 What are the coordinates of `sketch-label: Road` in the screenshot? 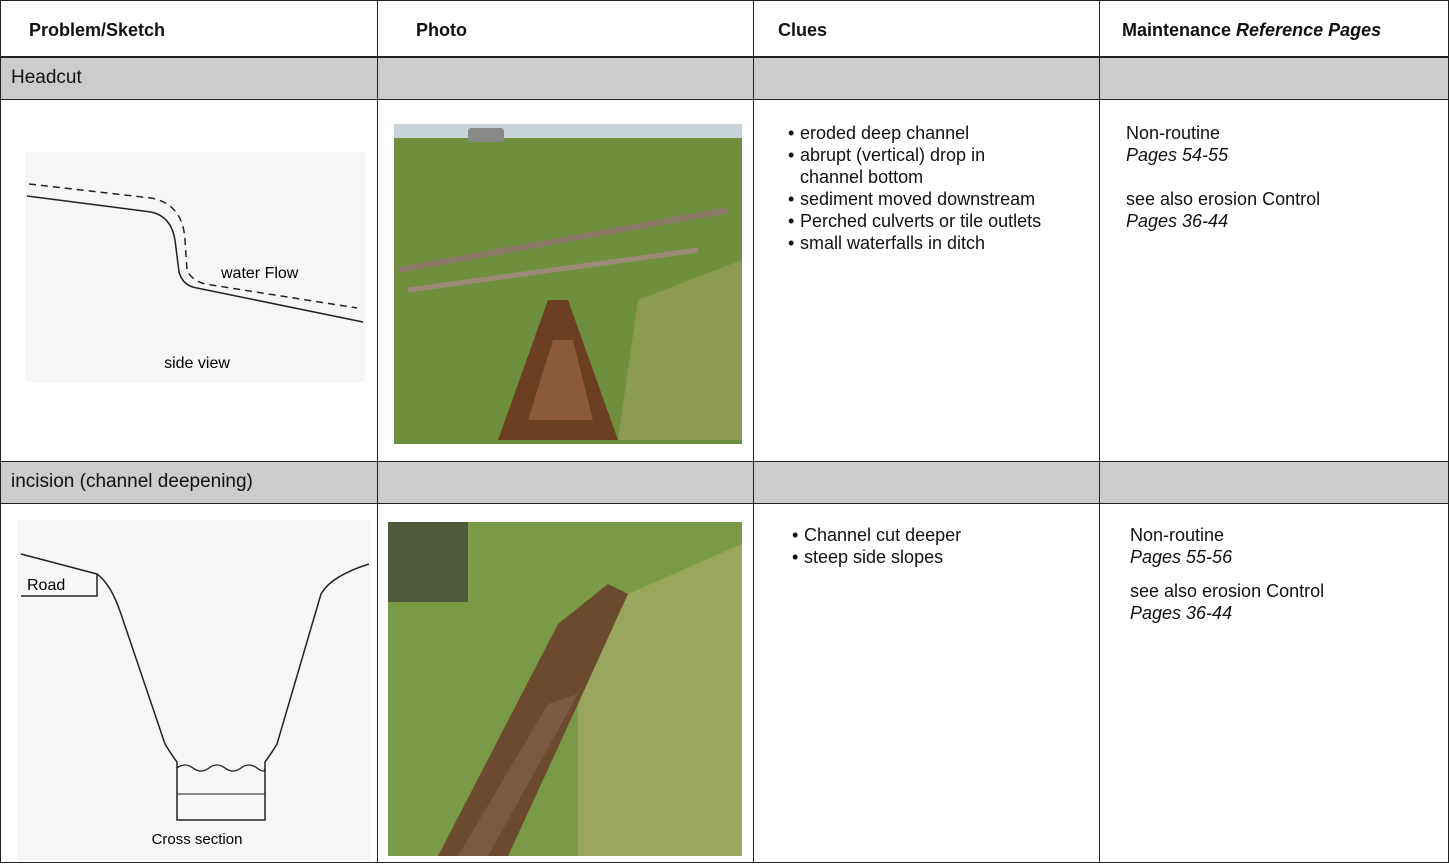 It's located at (46, 585).